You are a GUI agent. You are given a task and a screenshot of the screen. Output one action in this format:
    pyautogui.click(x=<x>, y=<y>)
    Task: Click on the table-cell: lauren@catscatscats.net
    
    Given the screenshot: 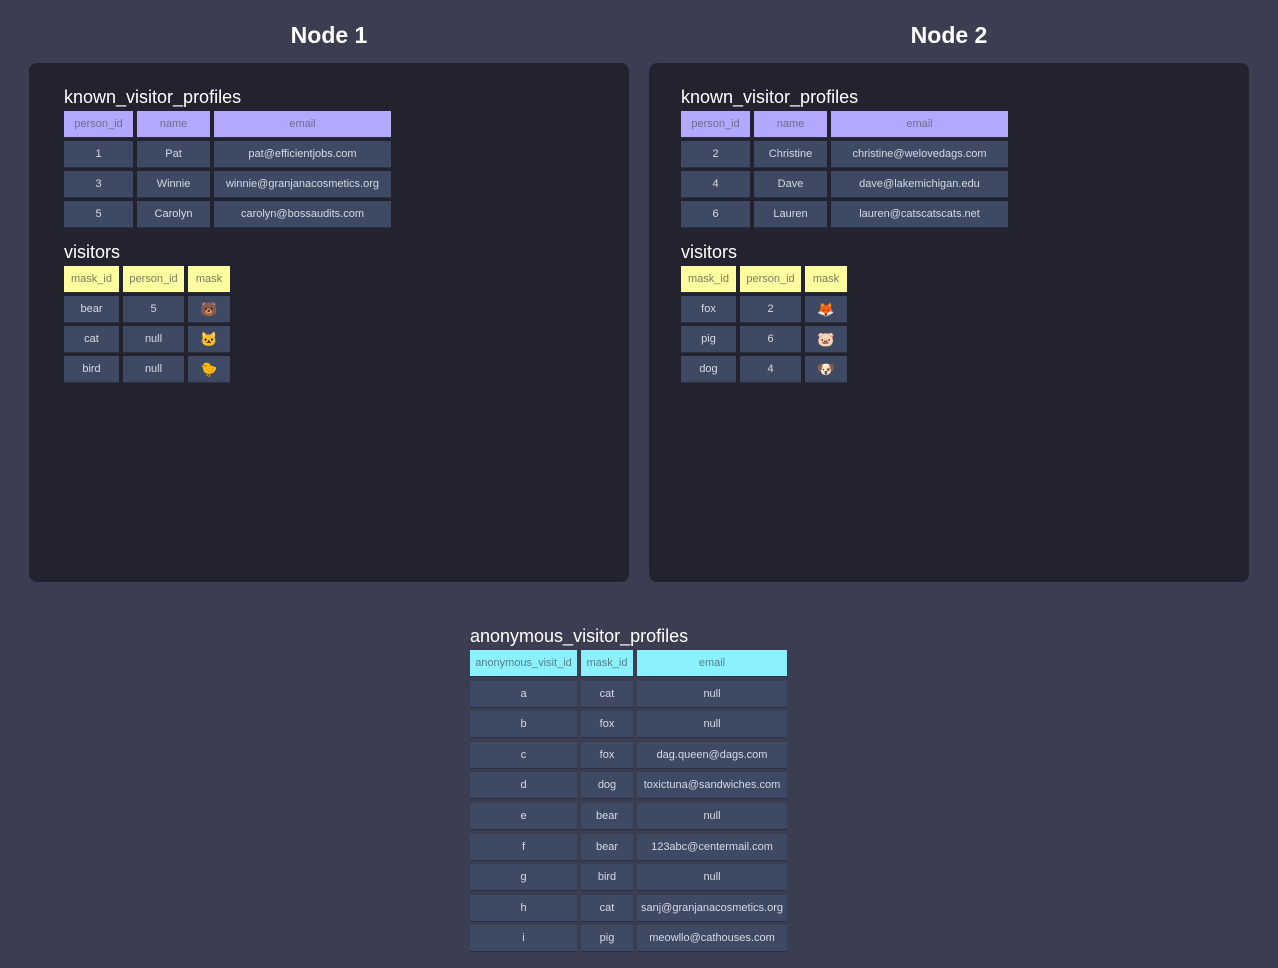 What is the action you would take?
    pyautogui.click(x=919, y=214)
    